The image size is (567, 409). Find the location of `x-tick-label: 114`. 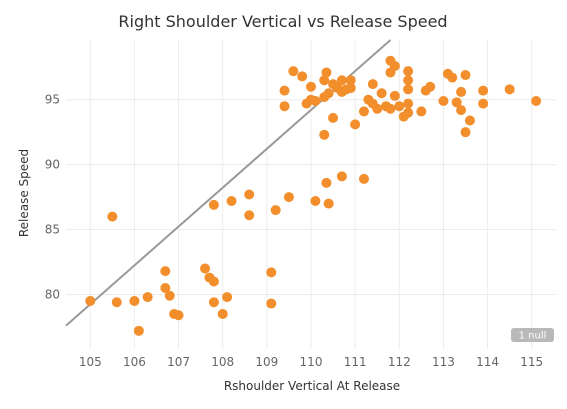

x-tick-label: 114 is located at coordinates (487, 362).